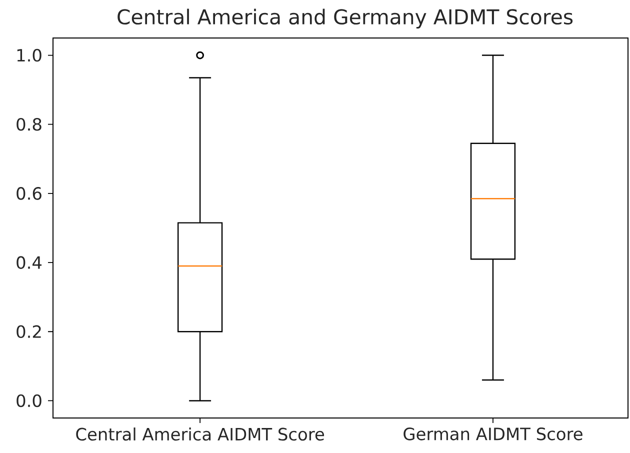 The height and width of the screenshot is (453, 630). I want to click on y-tick-label: 0.8, so click(29, 124).